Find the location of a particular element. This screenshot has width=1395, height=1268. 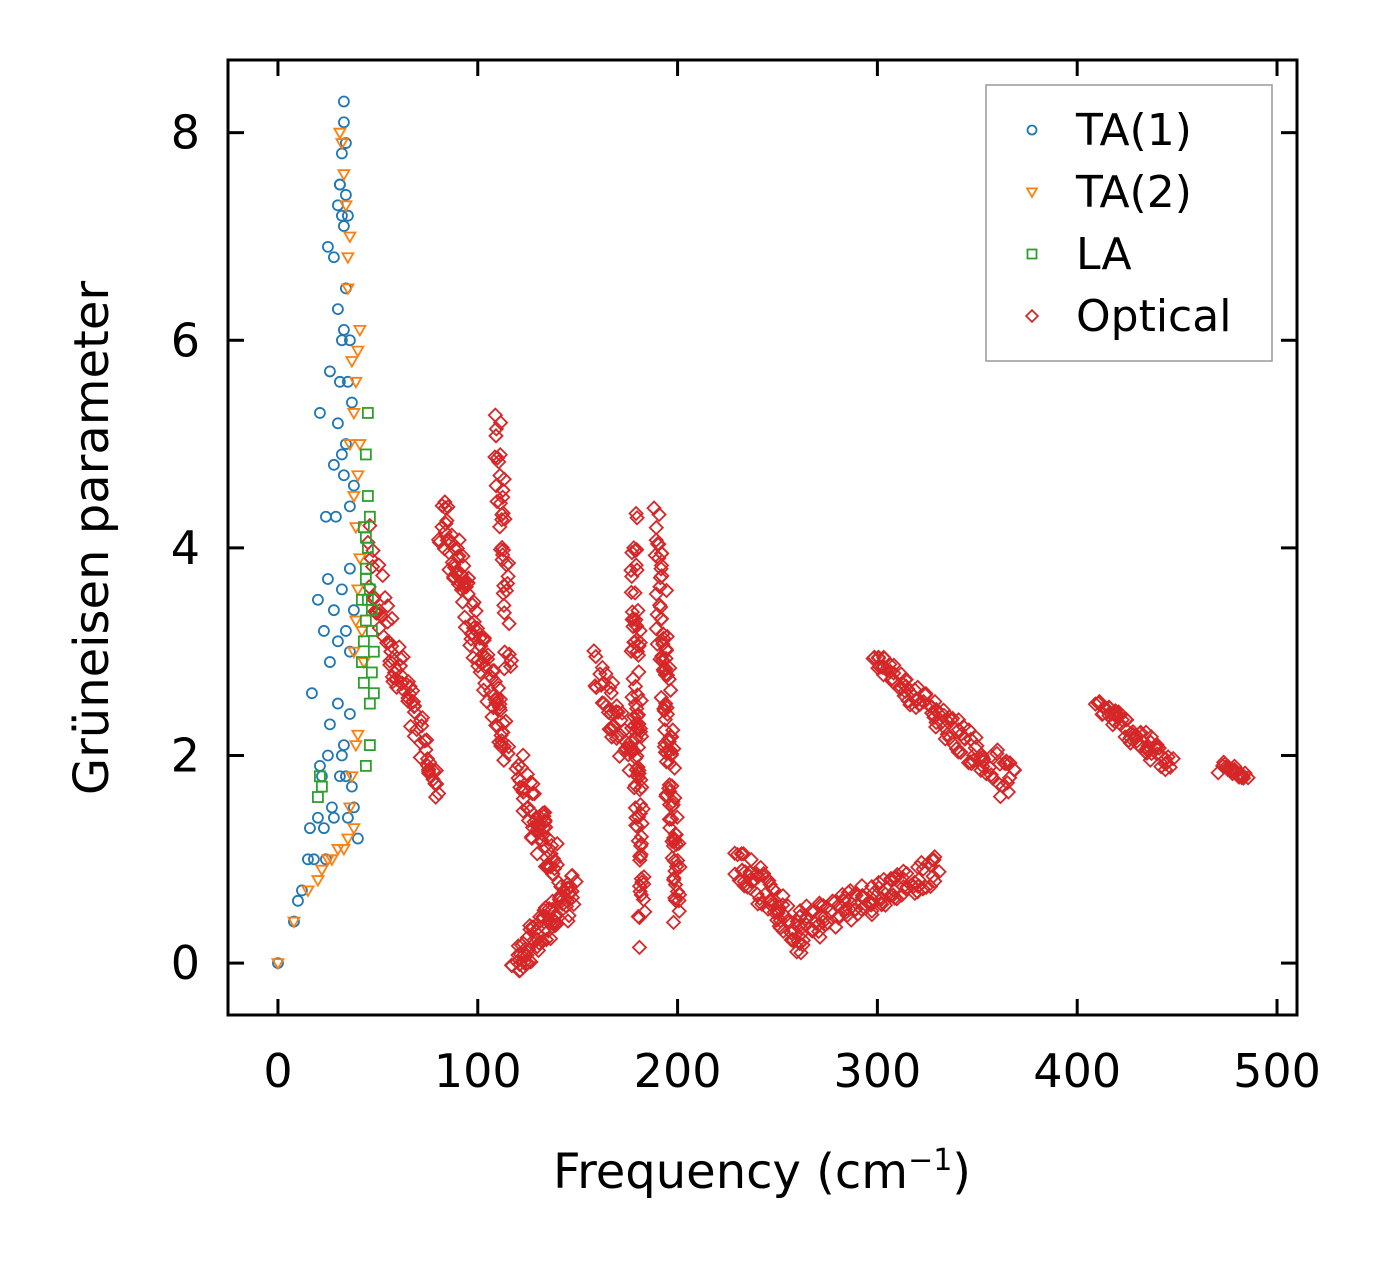

series-ta-2- is located at coordinates (320, 549).